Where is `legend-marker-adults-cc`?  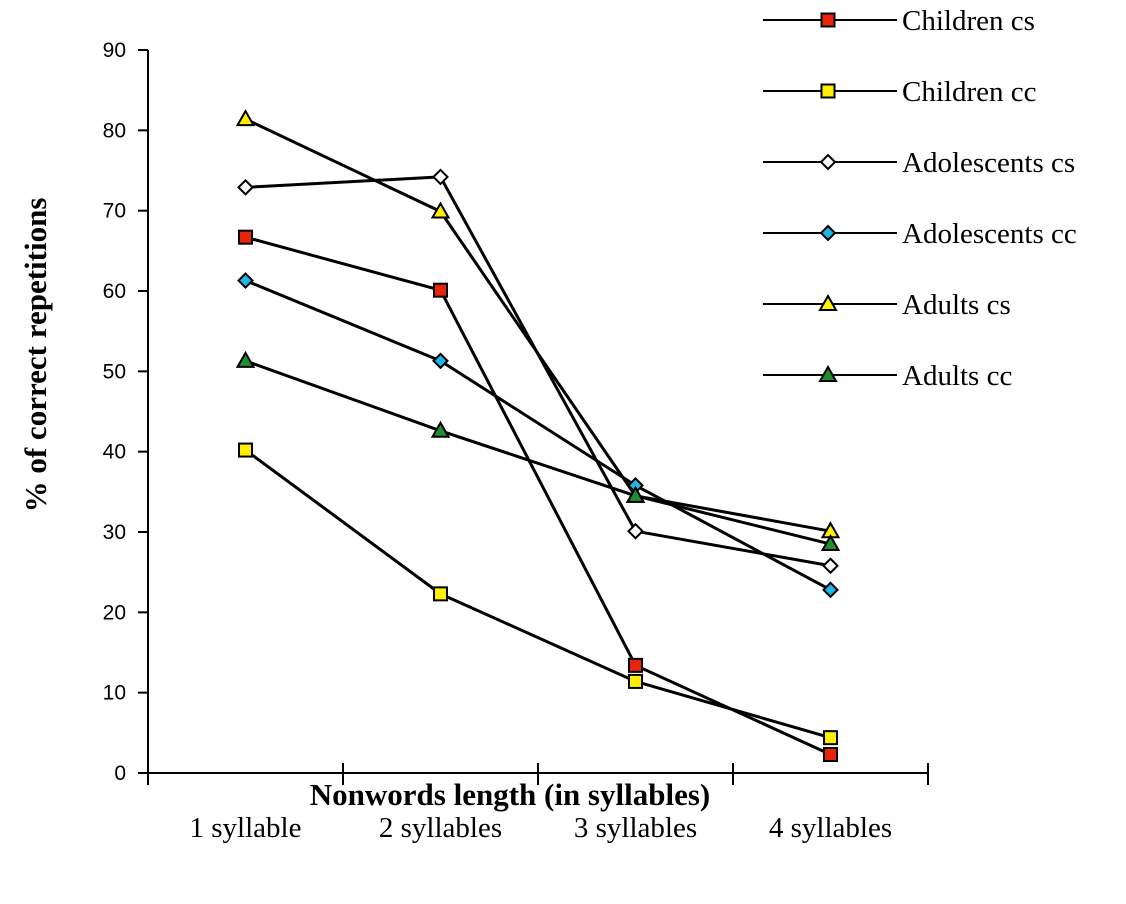 legend-marker-adults-cc is located at coordinates (828, 373).